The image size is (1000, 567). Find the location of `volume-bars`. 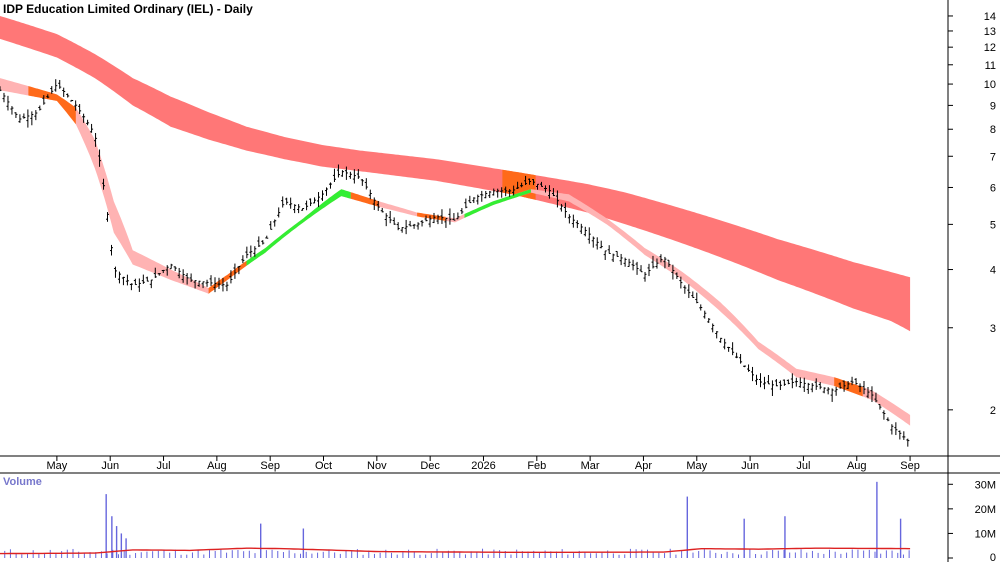

volume-bars is located at coordinates (455, 519).